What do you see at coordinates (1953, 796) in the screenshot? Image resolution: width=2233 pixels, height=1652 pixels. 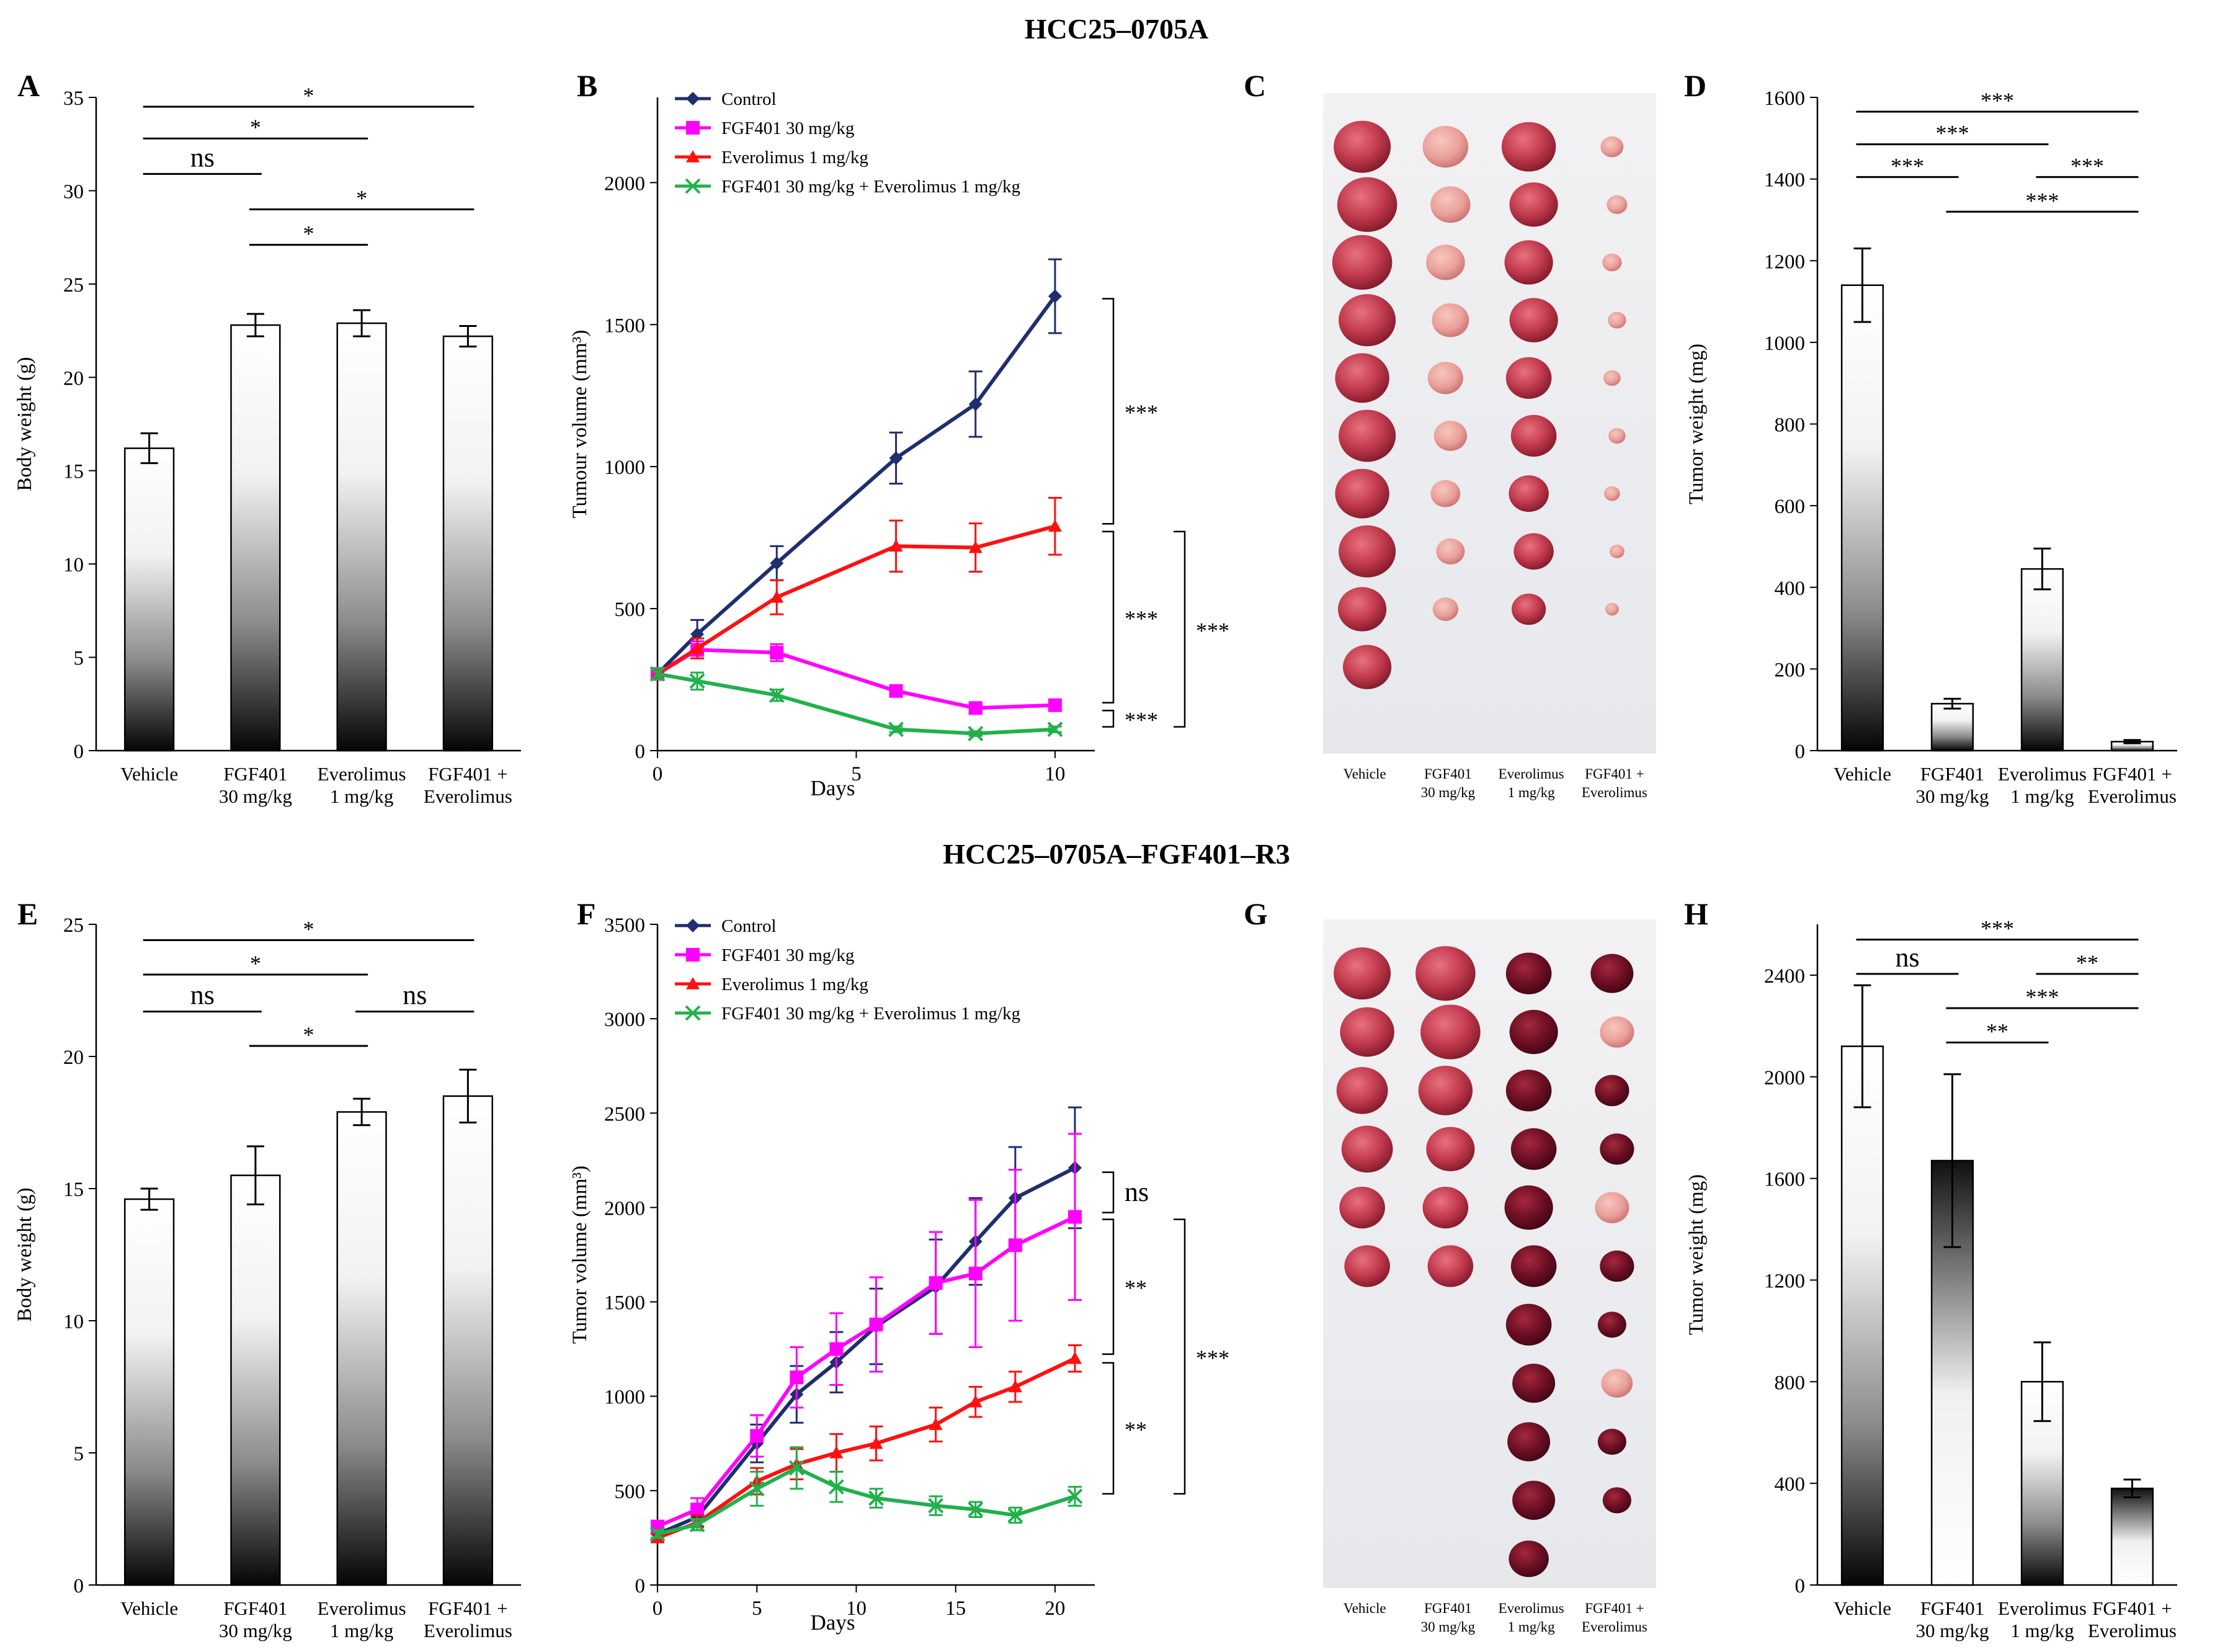 I see `x-category-label: 30 mg/kg` at bounding box center [1953, 796].